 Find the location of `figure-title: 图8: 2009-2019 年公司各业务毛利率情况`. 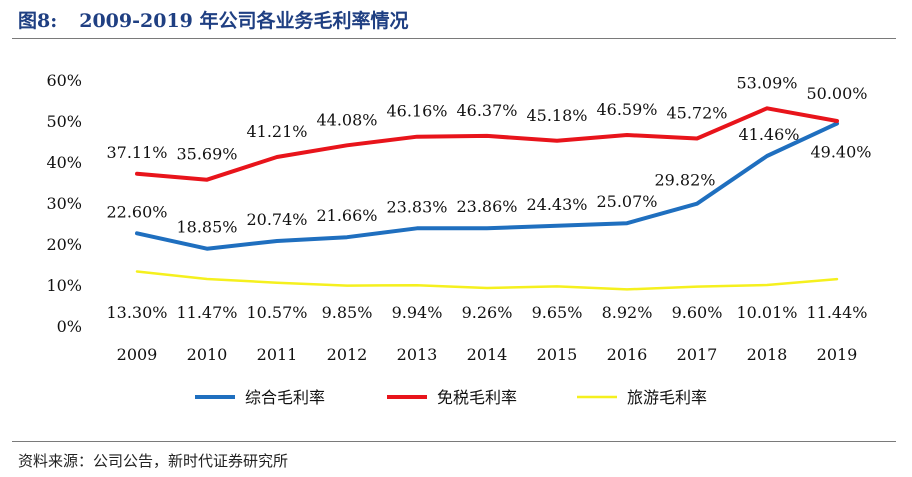

figure-title: 图8: 2009-2019 年公司各业务毛利率情况 is located at coordinates (224, 21).